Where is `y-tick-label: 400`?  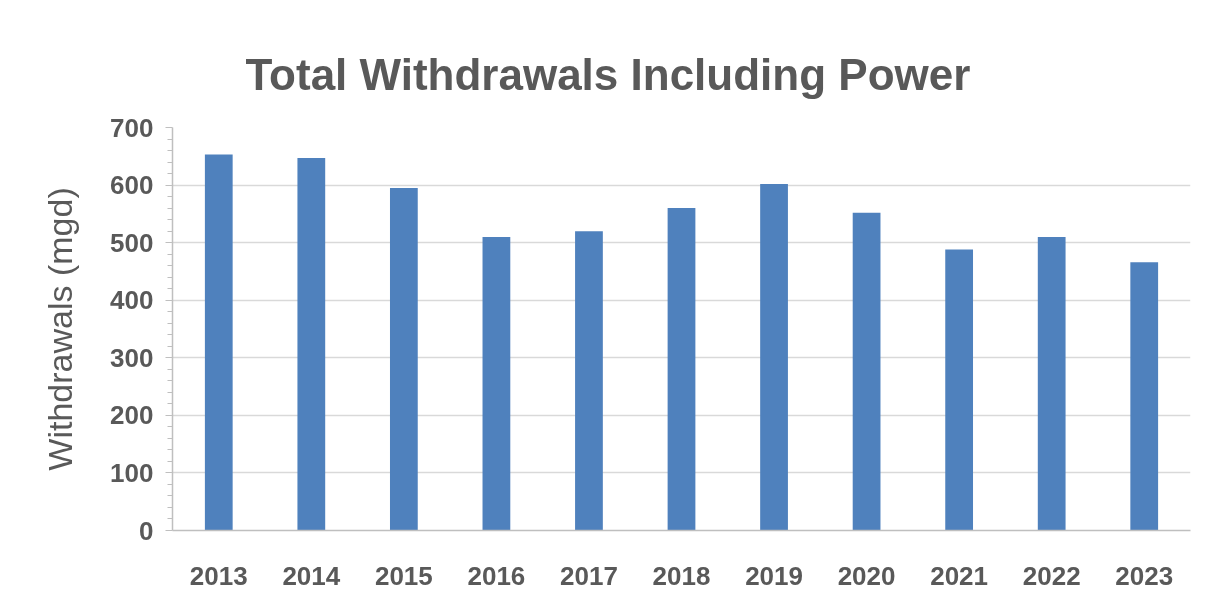
y-tick-label: 400 is located at coordinates (132, 300).